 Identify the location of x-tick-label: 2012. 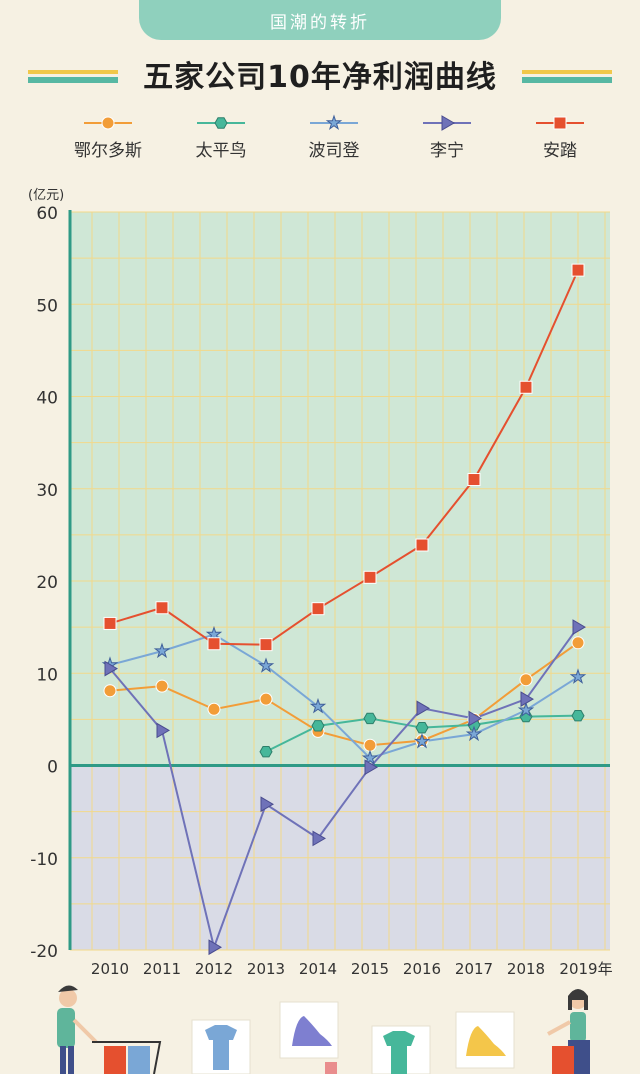
(214, 969).